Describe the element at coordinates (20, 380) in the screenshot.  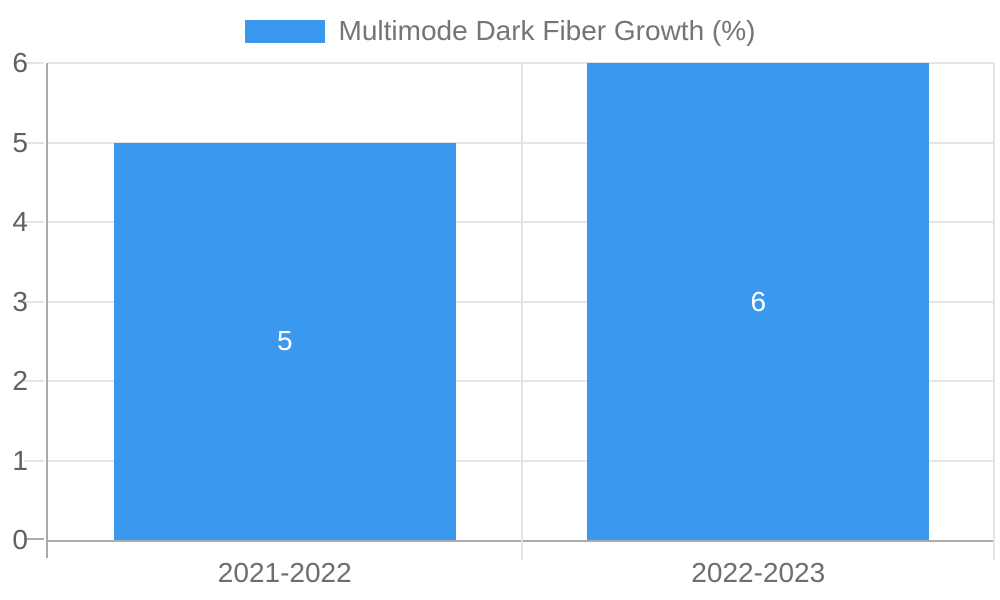
I see `y-tick-label: 2` at that location.